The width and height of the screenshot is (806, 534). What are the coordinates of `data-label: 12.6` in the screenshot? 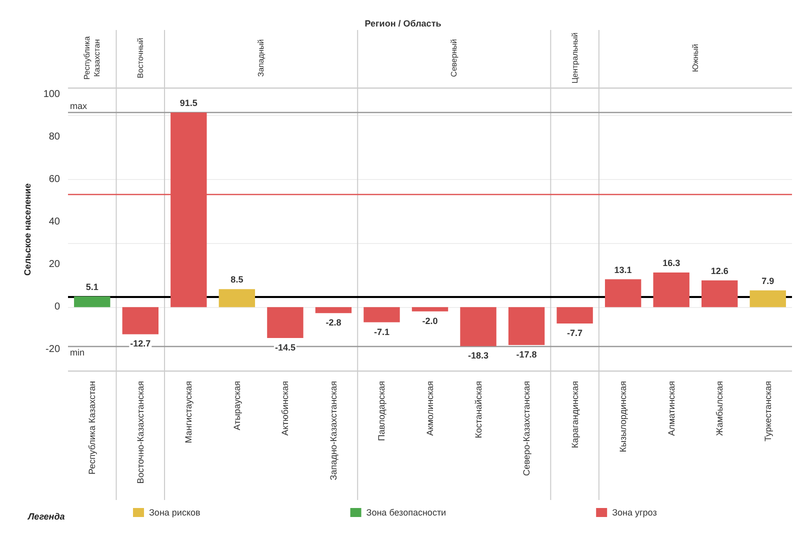 It's located at (719, 271).